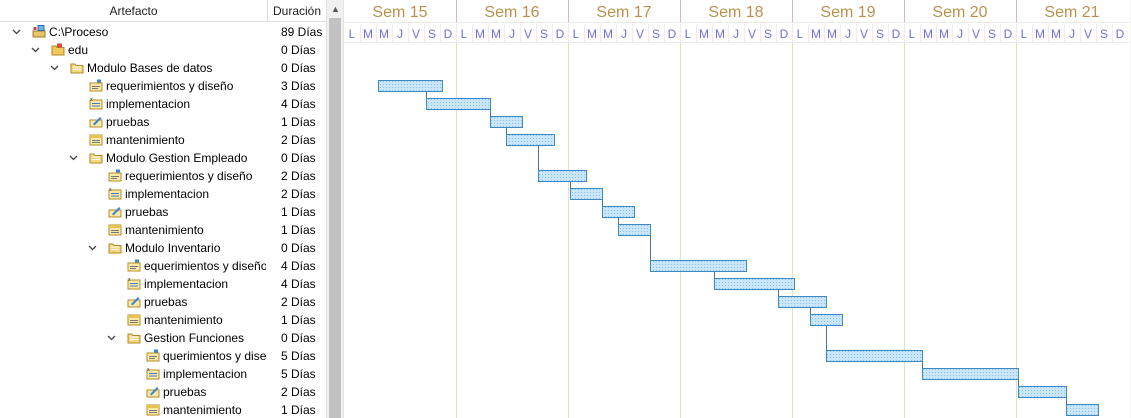 This screenshot has width=1131, height=418. What do you see at coordinates (163, 194) in the screenshot?
I see `tree-row: x implementacion 2 Días` at bounding box center [163, 194].